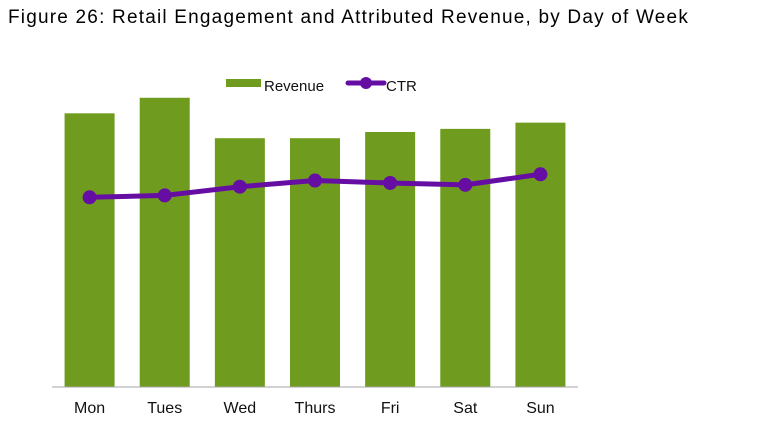  I want to click on x-tick-label-mon: Mon, so click(89, 408).